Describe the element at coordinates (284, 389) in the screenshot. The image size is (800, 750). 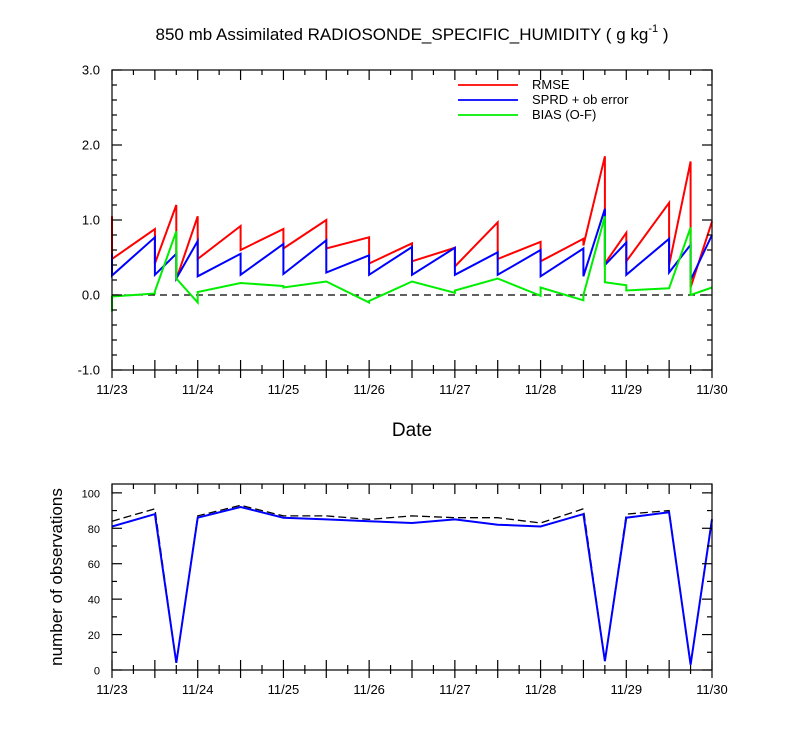
I see `top-xtick-label: 11/25` at that location.